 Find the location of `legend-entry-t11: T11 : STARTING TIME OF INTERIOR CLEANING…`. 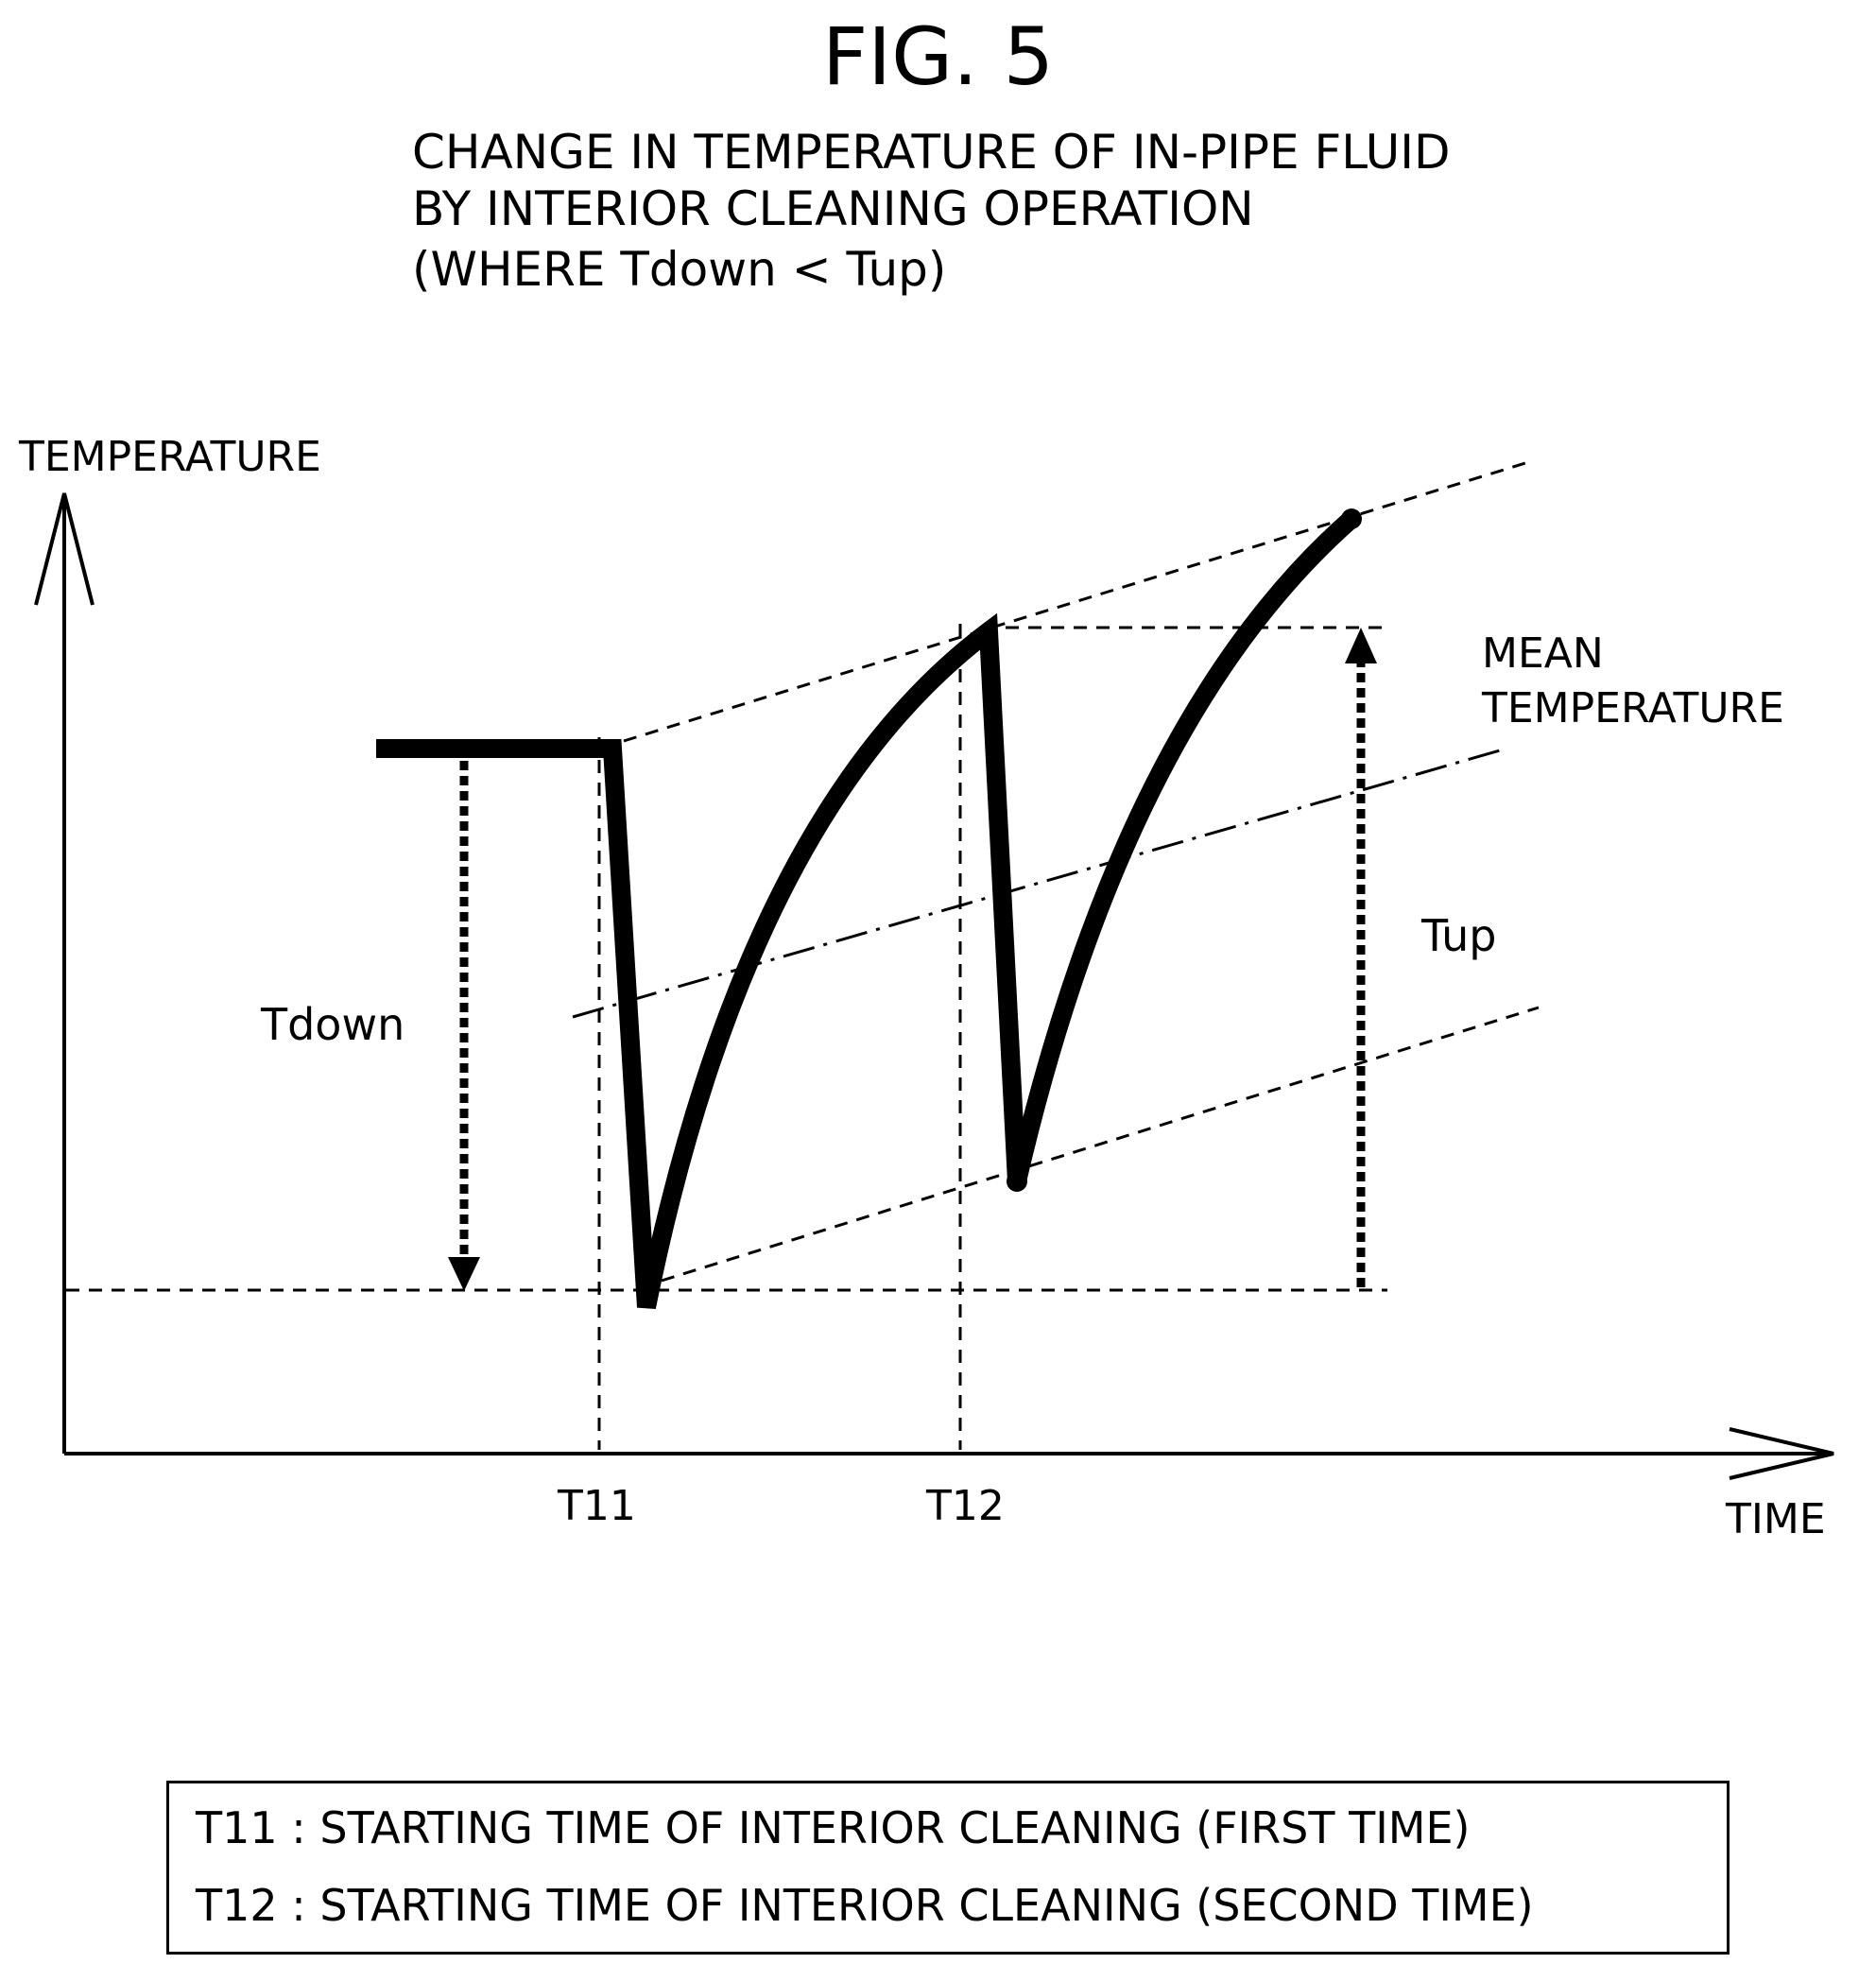

legend-entry-t11: T11 : STARTING TIME OF INTERIOR CLEANING… is located at coordinates (833, 1828).